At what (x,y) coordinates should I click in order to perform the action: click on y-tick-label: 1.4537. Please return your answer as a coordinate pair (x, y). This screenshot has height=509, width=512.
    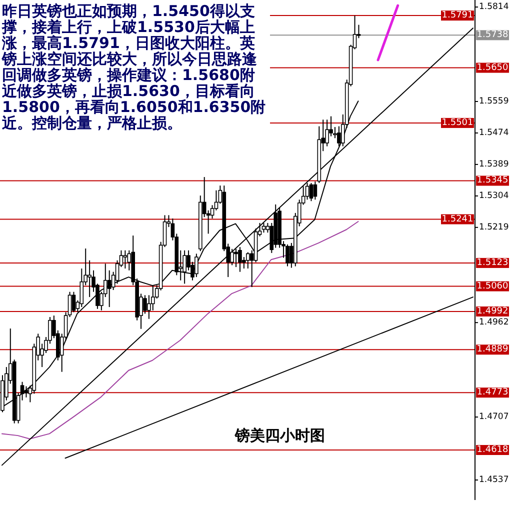
    Looking at the image, I should click on (494, 480).